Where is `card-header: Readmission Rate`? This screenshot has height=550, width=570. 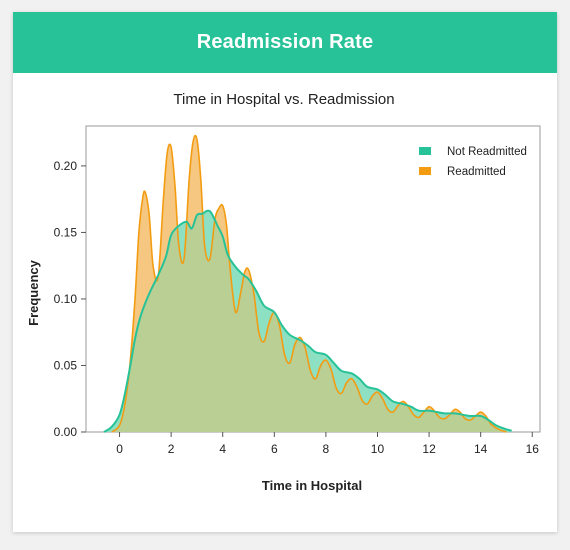 card-header: Readmission Rate is located at coordinates (285, 42).